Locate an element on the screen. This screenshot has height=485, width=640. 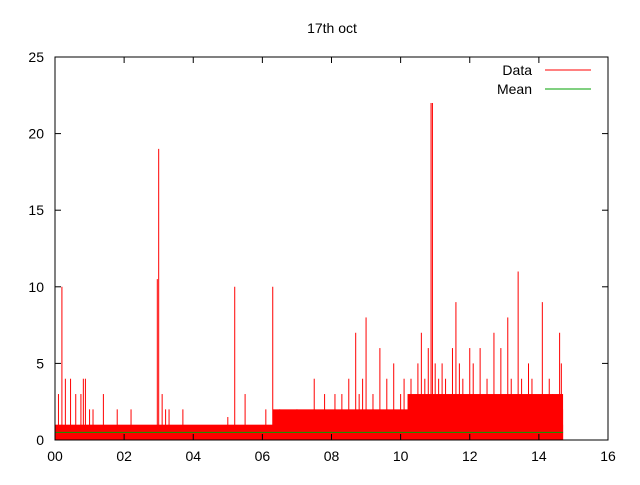
y-tick-label: 15 is located at coordinates (36, 210).